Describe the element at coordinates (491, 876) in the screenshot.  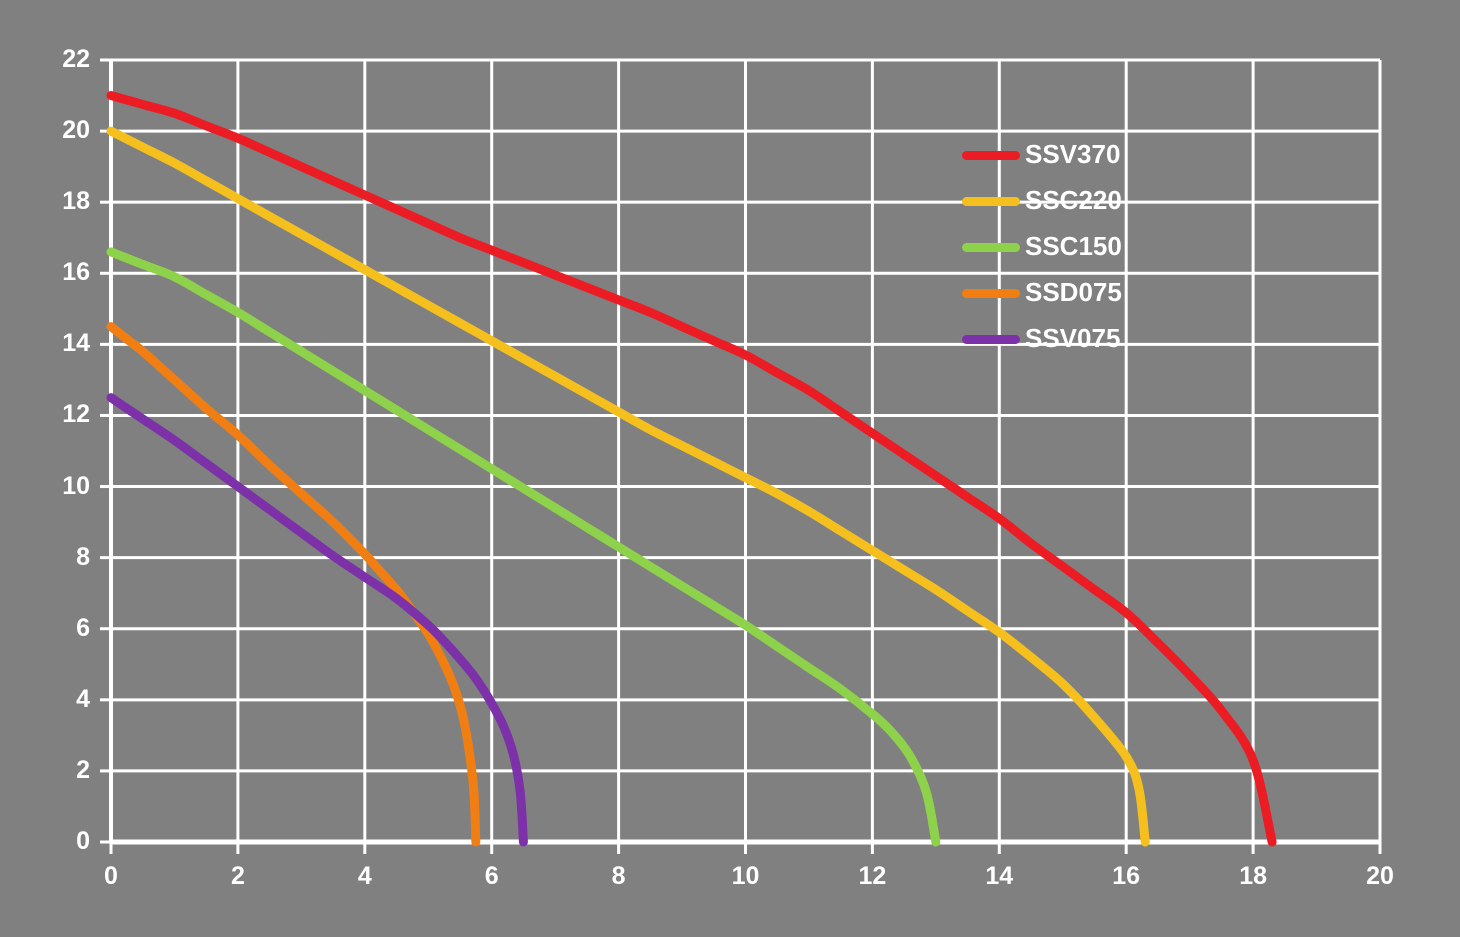
I see `x-tick-label: 6` at that location.